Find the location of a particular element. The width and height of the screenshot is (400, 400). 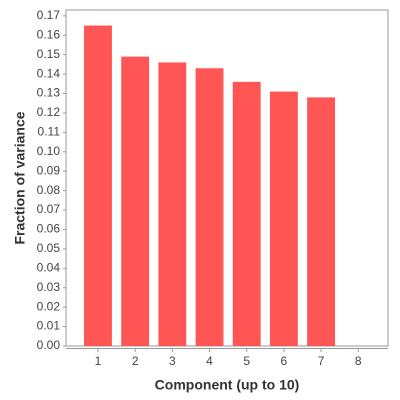

y-tick-label: 0.07 is located at coordinates (49, 209).